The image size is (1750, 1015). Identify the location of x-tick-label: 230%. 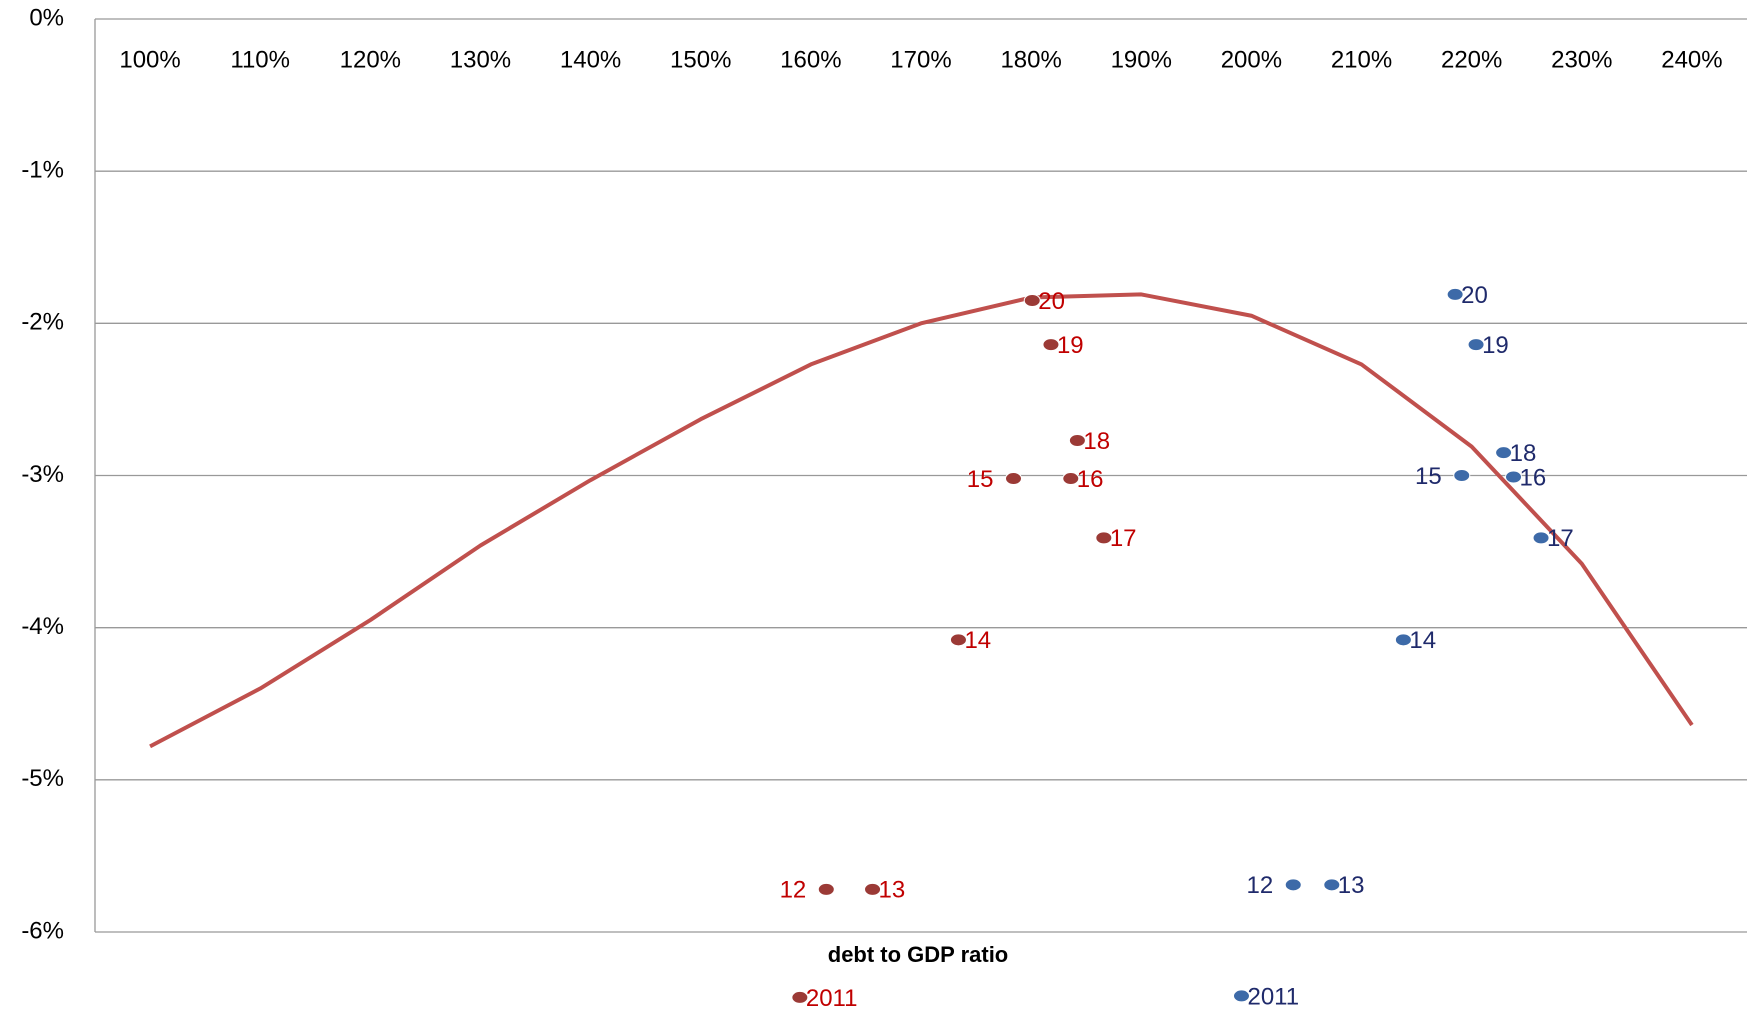
(1581, 59).